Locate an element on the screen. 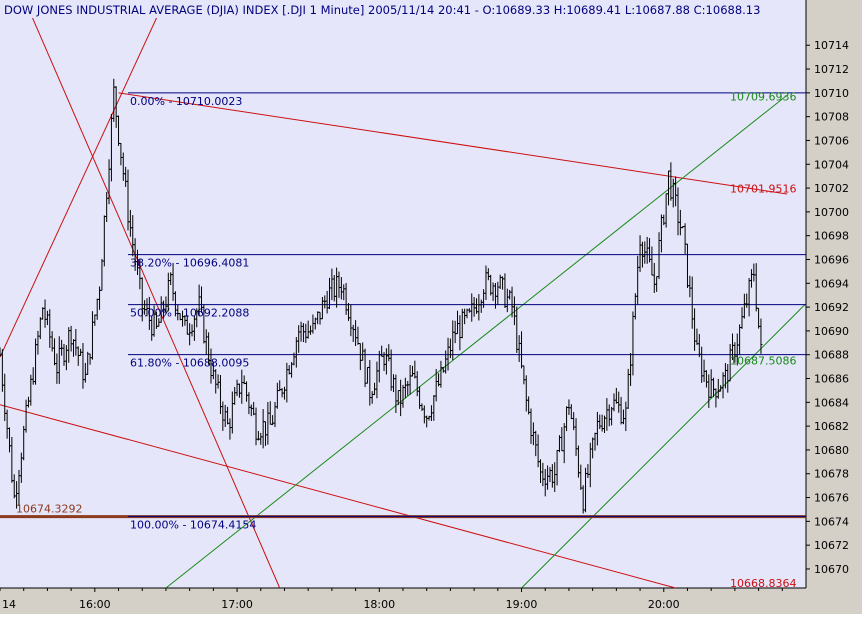 Image resolution: width=862 pixels, height=618 pixels. y-tick-label: 10694 is located at coordinates (831, 283).